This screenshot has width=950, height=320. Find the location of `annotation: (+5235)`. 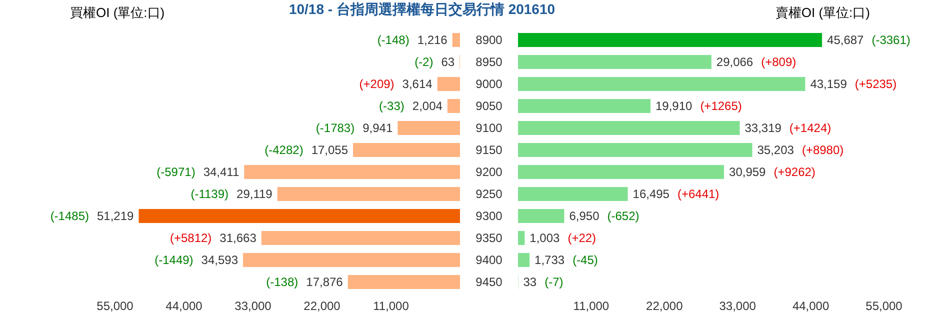

annotation: (+5235) is located at coordinates (875, 84).